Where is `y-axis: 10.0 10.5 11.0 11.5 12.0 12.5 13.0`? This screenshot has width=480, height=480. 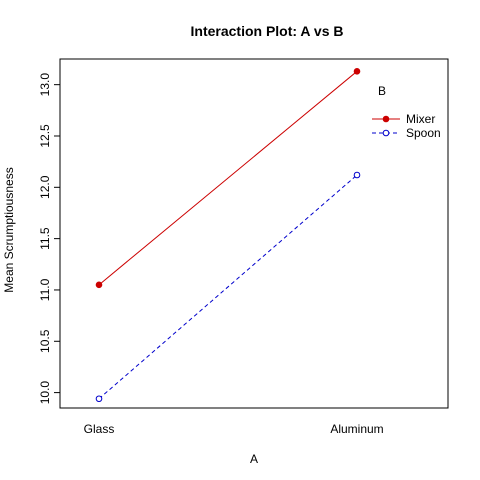 y-axis: 10.0 10.5 11.0 11.5 12.0 12.5 13.0 is located at coordinates (49, 239).